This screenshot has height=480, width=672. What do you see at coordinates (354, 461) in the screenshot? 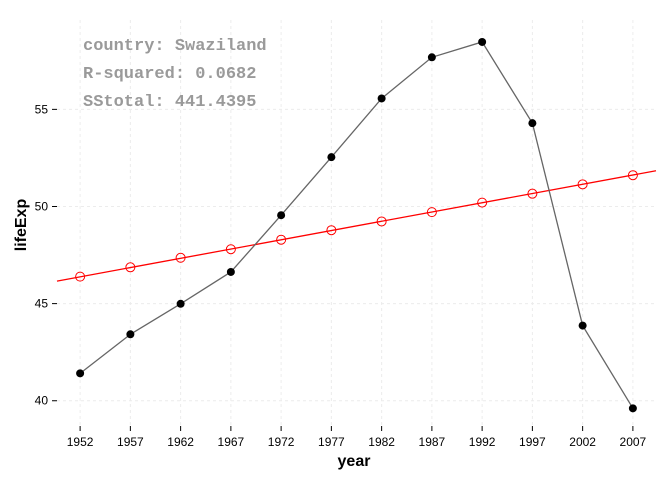
I see `x-axis-title: year` at bounding box center [354, 461].